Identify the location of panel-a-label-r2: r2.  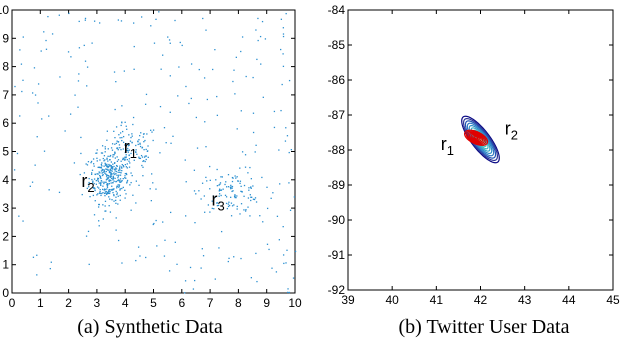
(87, 183).